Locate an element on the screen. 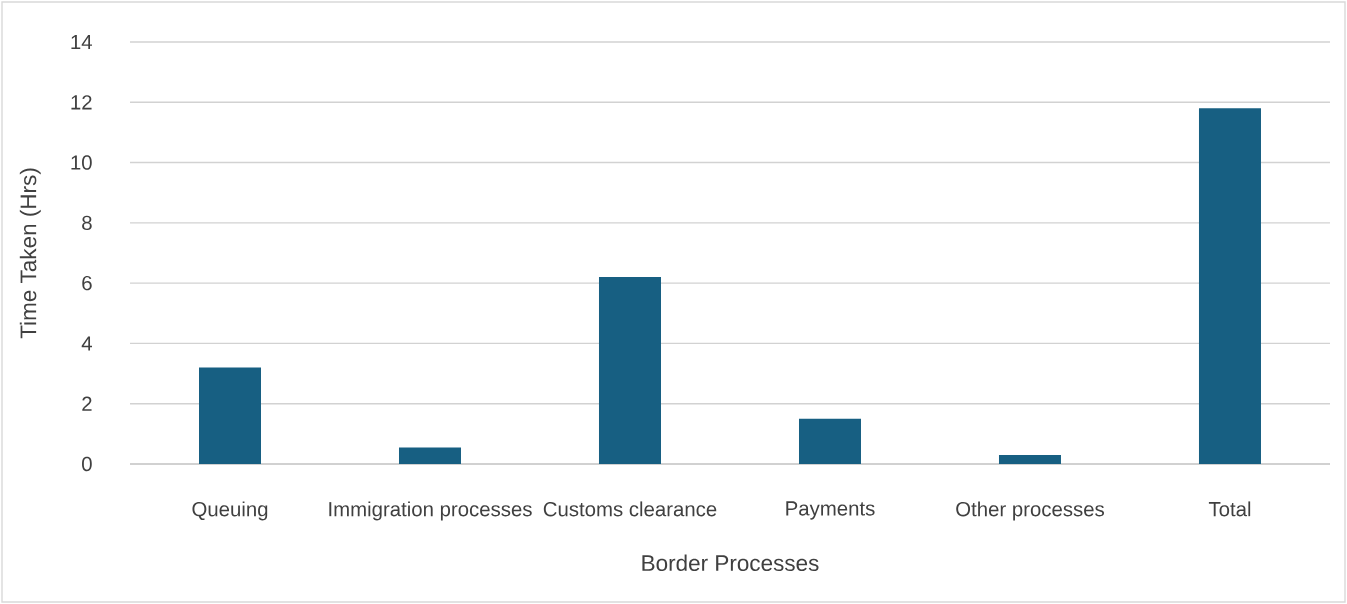 The image size is (1347, 604). y-tick-label: 0 is located at coordinates (87, 464).